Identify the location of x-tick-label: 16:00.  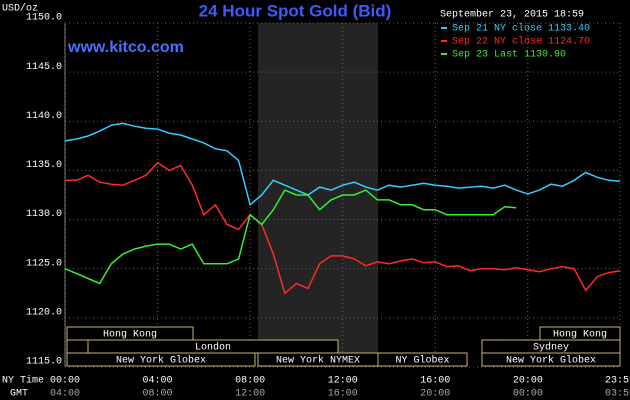
(435, 381).